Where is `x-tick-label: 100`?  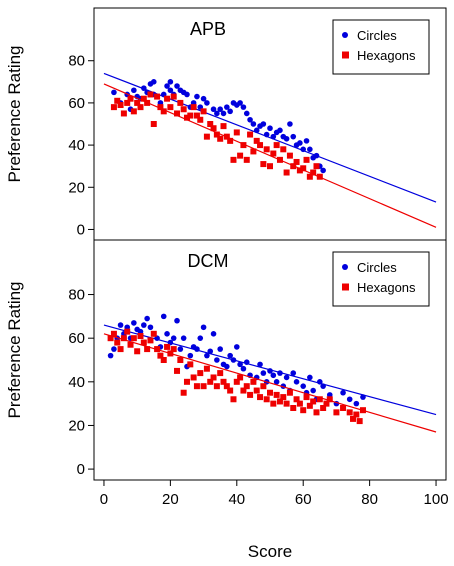
x-tick-label: 100 is located at coordinates (436, 499).